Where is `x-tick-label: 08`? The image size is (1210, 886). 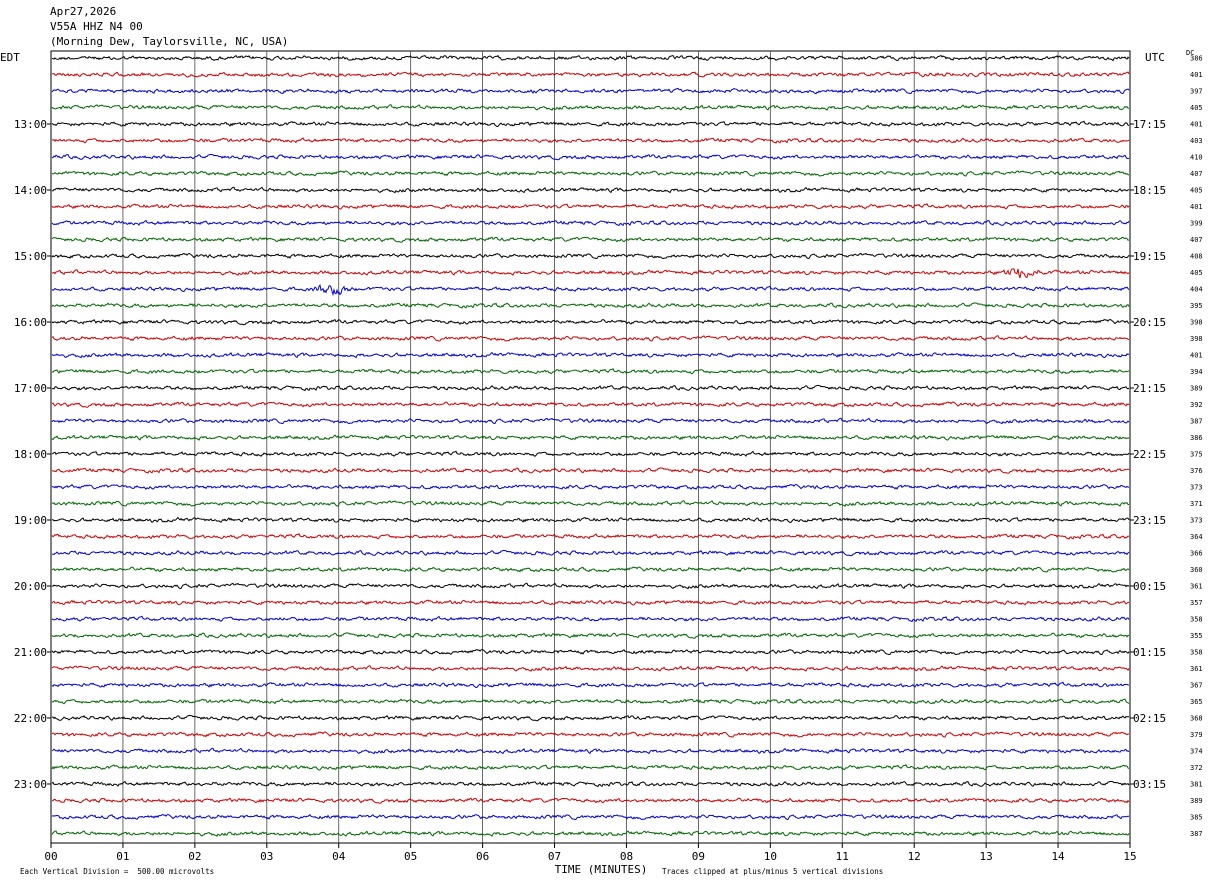 x-tick-label: 08 is located at coordinates (626, 856).